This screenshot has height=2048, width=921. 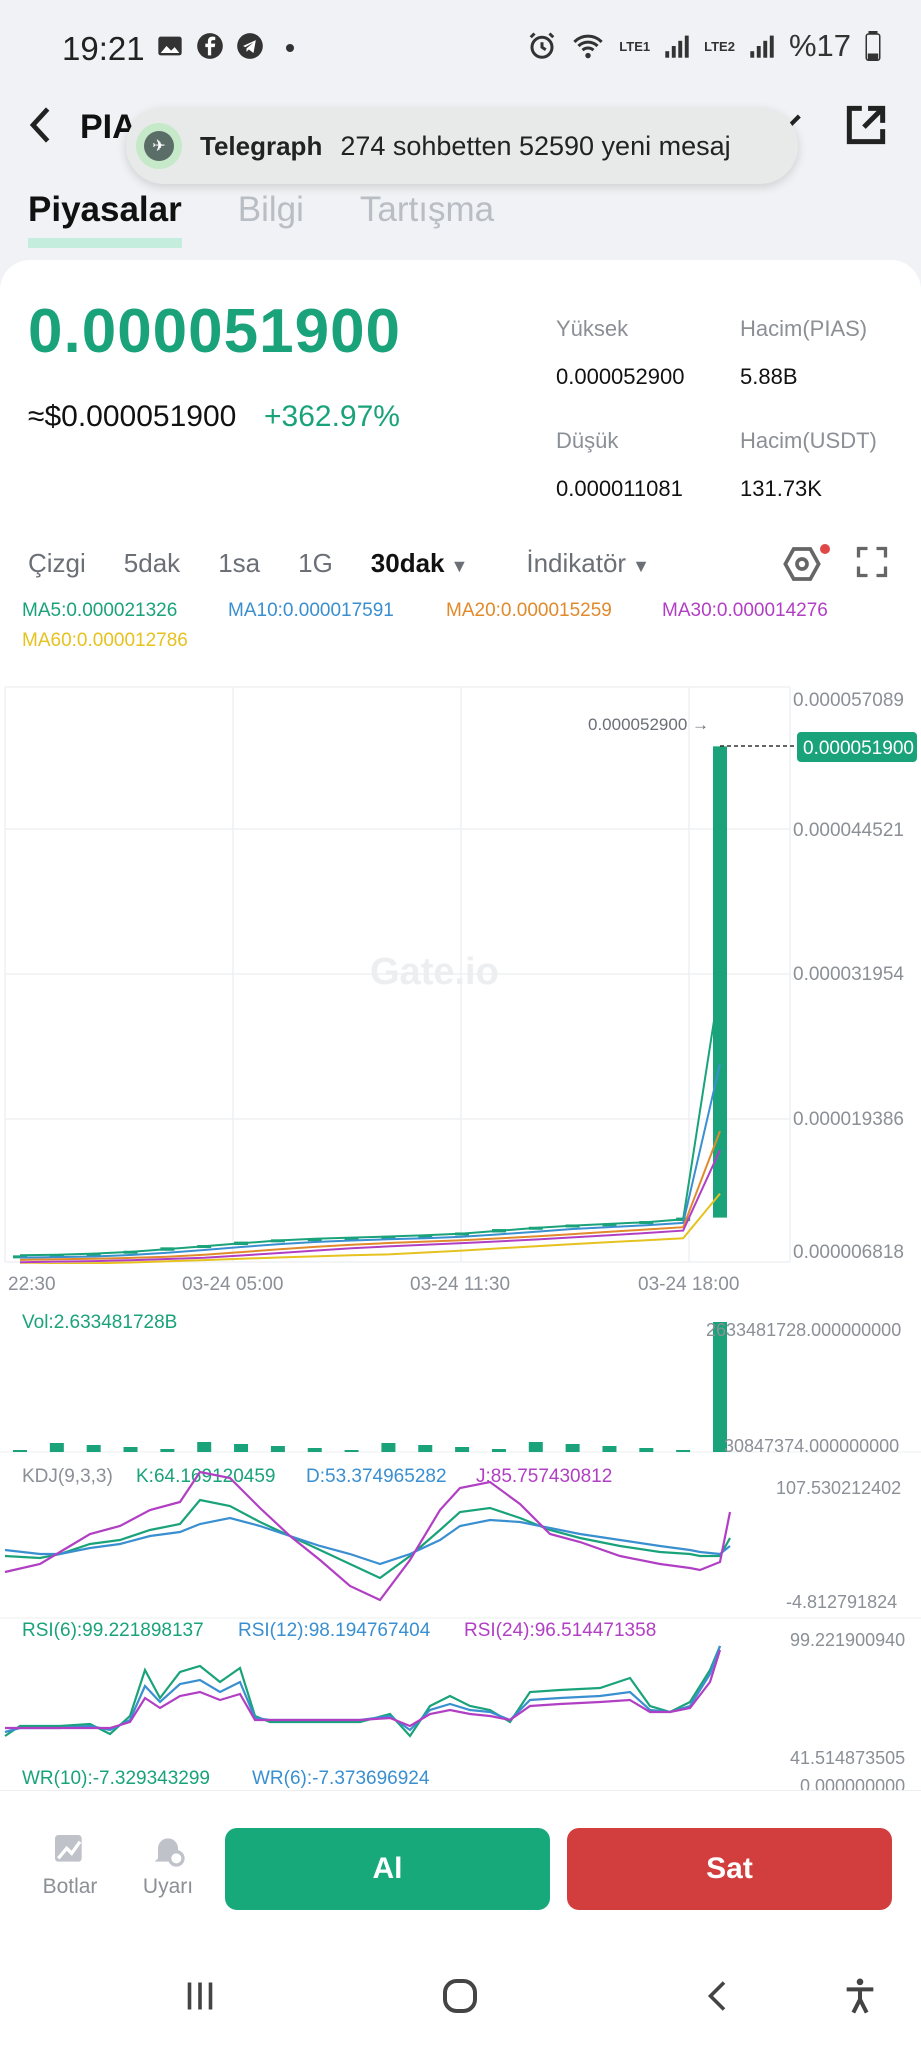 I want to click on rsi-24: RSI(24):96.514471358, so click(x=560, y=1630).